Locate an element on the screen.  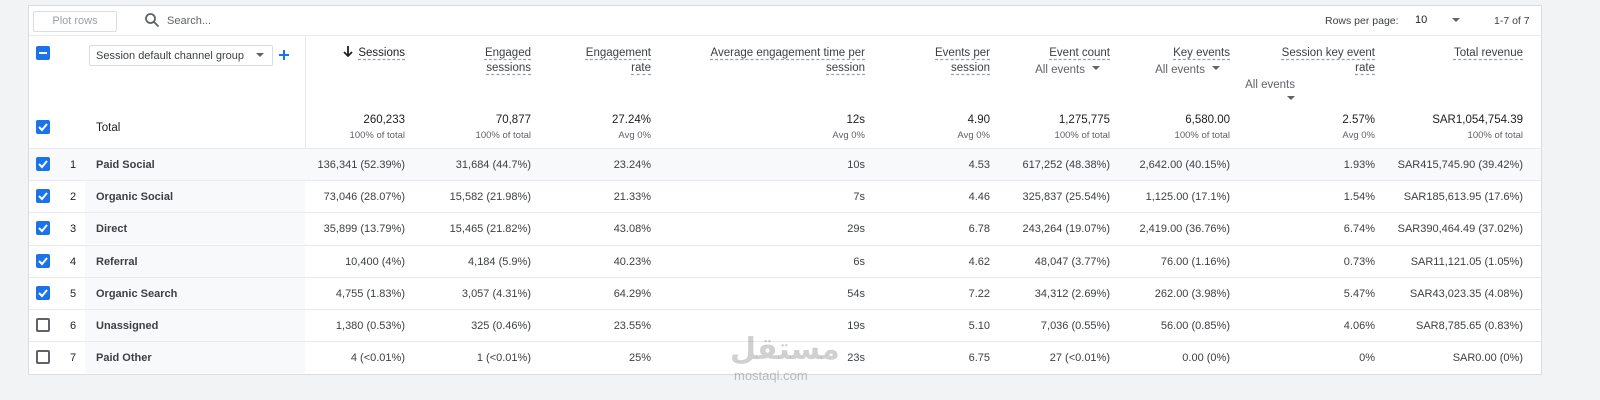
metric-cell: 27 (<0.01%) is located at coordinates (1079, 358).